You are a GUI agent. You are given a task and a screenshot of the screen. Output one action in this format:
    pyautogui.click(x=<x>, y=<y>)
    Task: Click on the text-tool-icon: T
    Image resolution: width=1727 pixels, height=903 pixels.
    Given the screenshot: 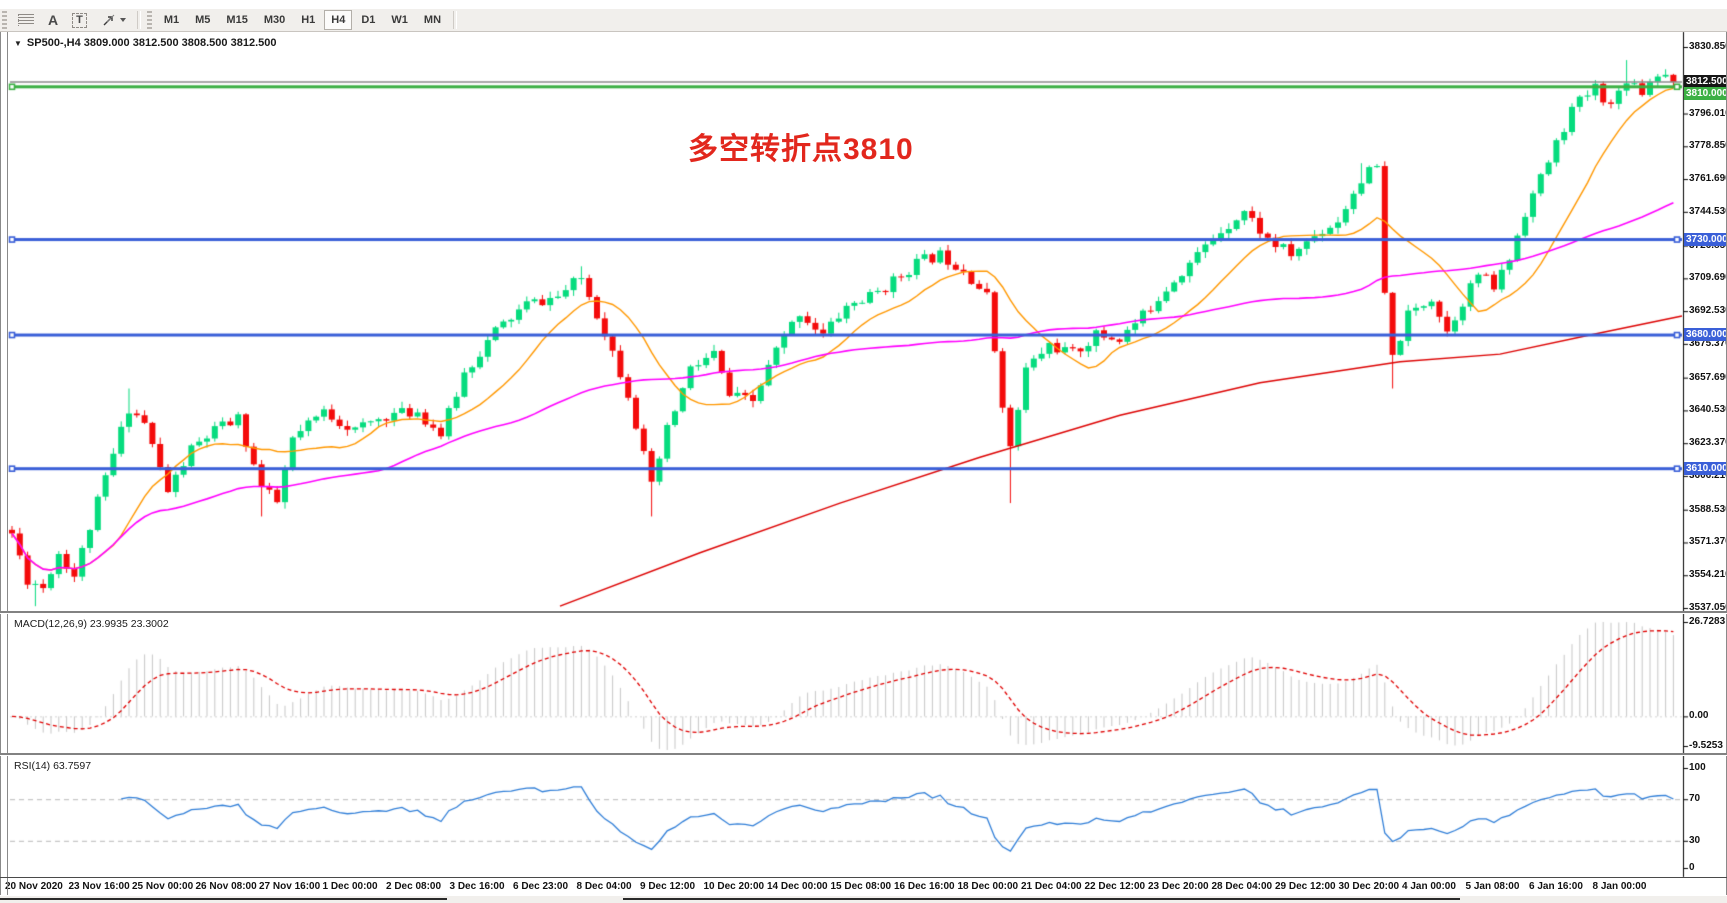 What is the action you would take?
    pyautogui.click(x=79, y=20)
    